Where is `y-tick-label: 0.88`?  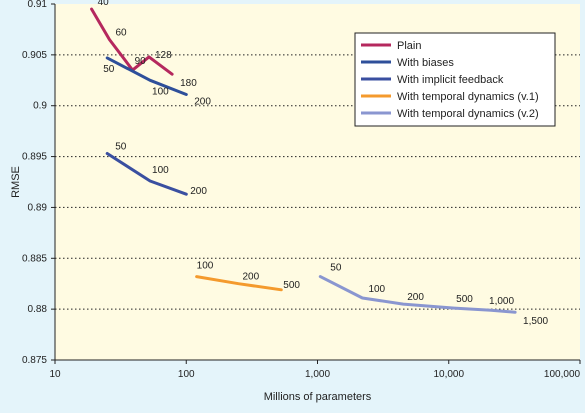 y-tick-label: 0.88 is located at coordinates (38, 309).